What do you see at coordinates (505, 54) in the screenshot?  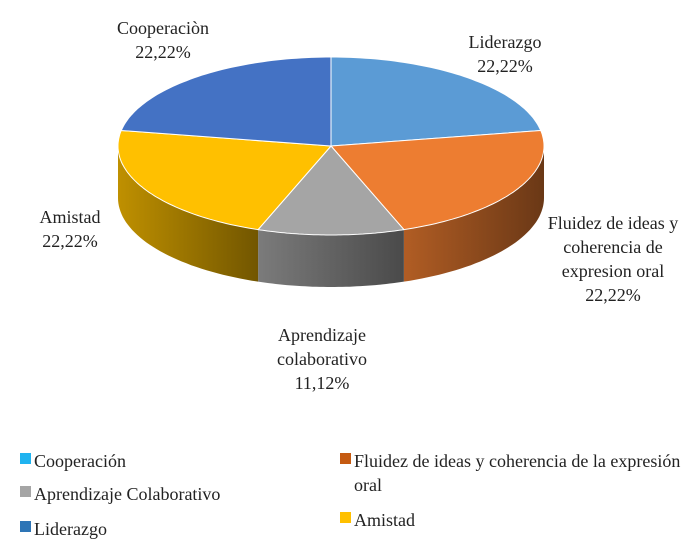 I see `data-label: Liderazgo 22,22%` at bounding box center [505, 54].